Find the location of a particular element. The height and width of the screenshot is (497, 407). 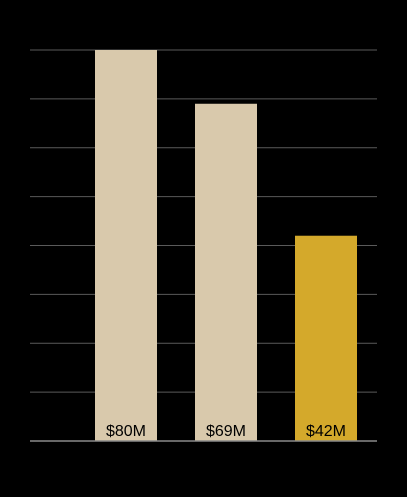

data-label-3: $42M is located at coordinates (326, 431).